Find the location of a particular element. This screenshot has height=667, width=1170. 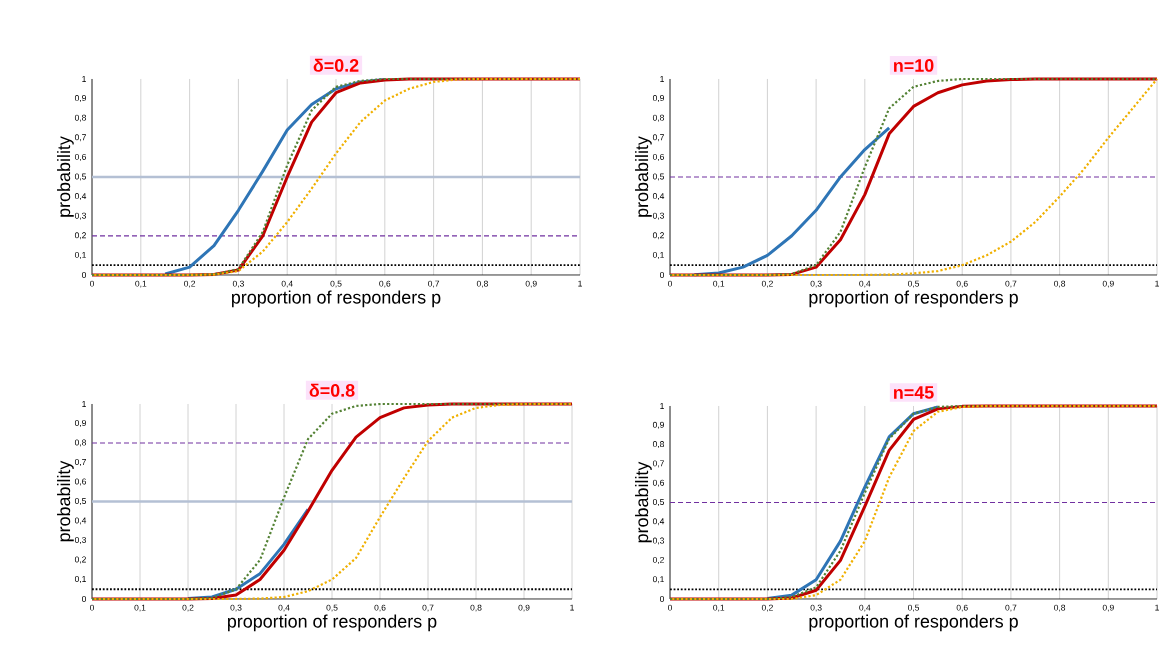

chart-title: δ=0.2 is located at coordinates (336, 65).